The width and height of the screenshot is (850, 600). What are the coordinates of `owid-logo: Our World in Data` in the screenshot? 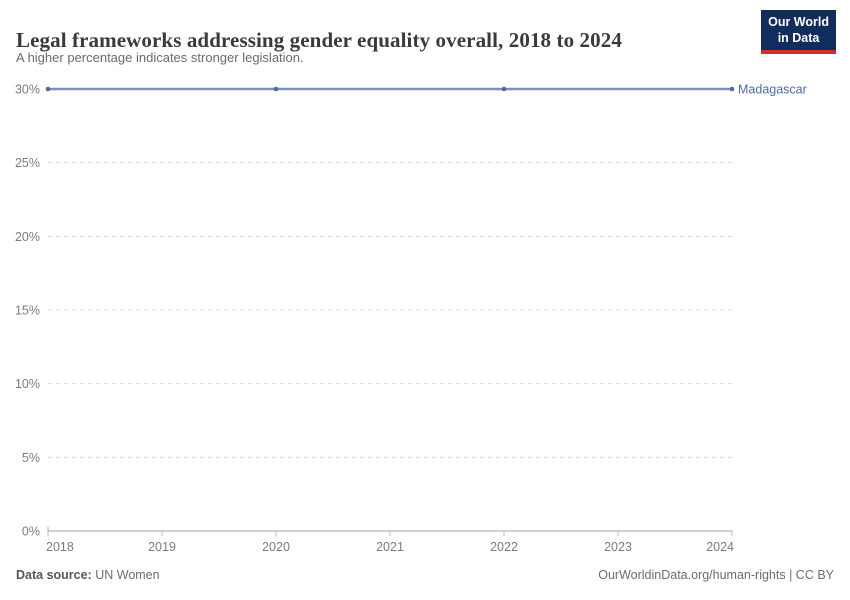 It's located at (798, 32).